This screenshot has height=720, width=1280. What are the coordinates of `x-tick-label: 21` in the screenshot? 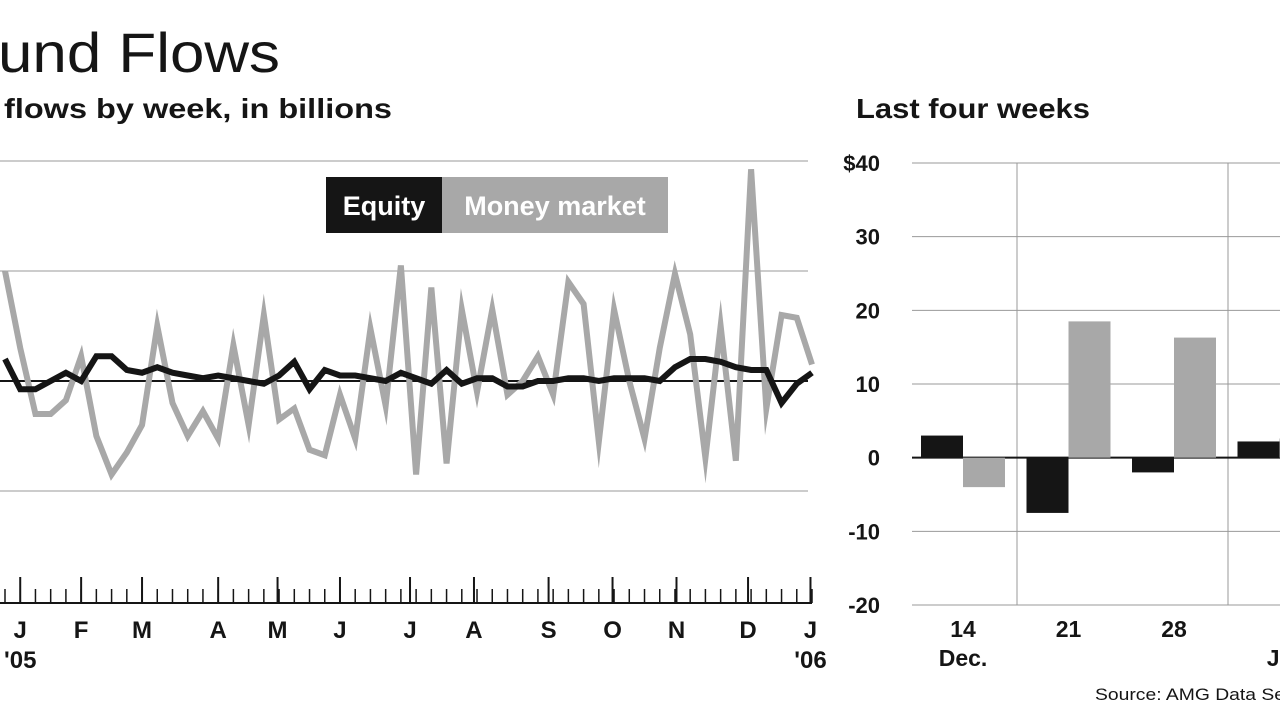 It's located at (1069, 629).